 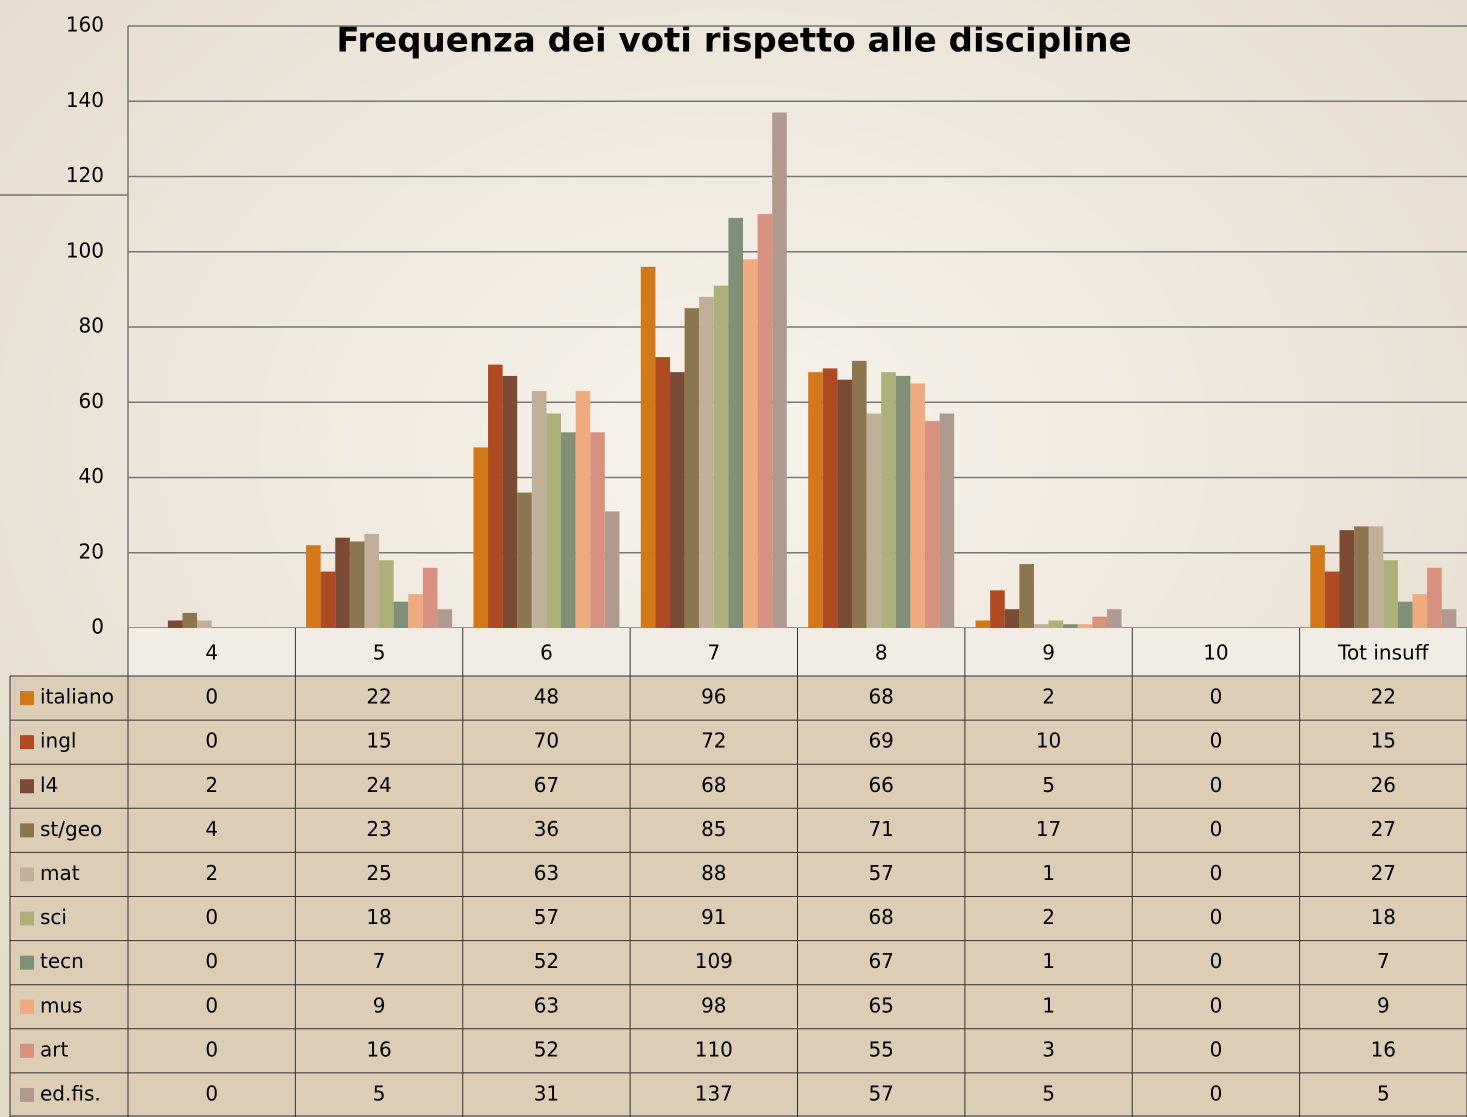 What do you see at coordinates (1048, 1049) in the screenshot?
I see `table-value: 3` at bounding box center [1048, 1049].